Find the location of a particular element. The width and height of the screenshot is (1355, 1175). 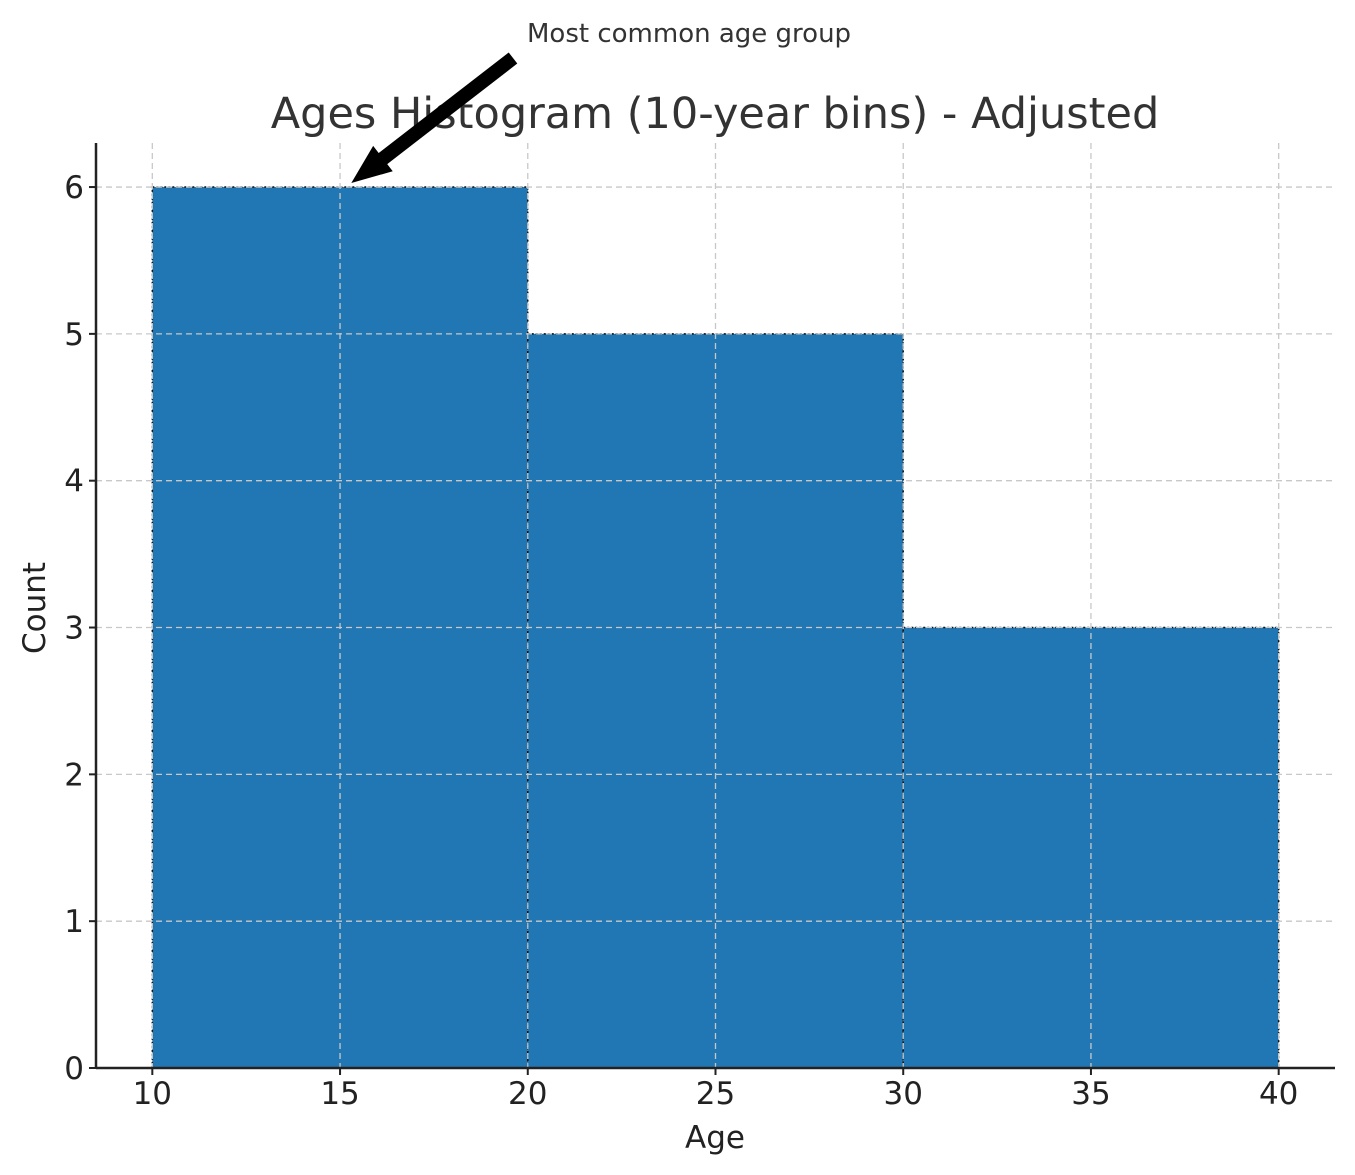

x-axis-label: Age is located at coordinates (715, 1138).